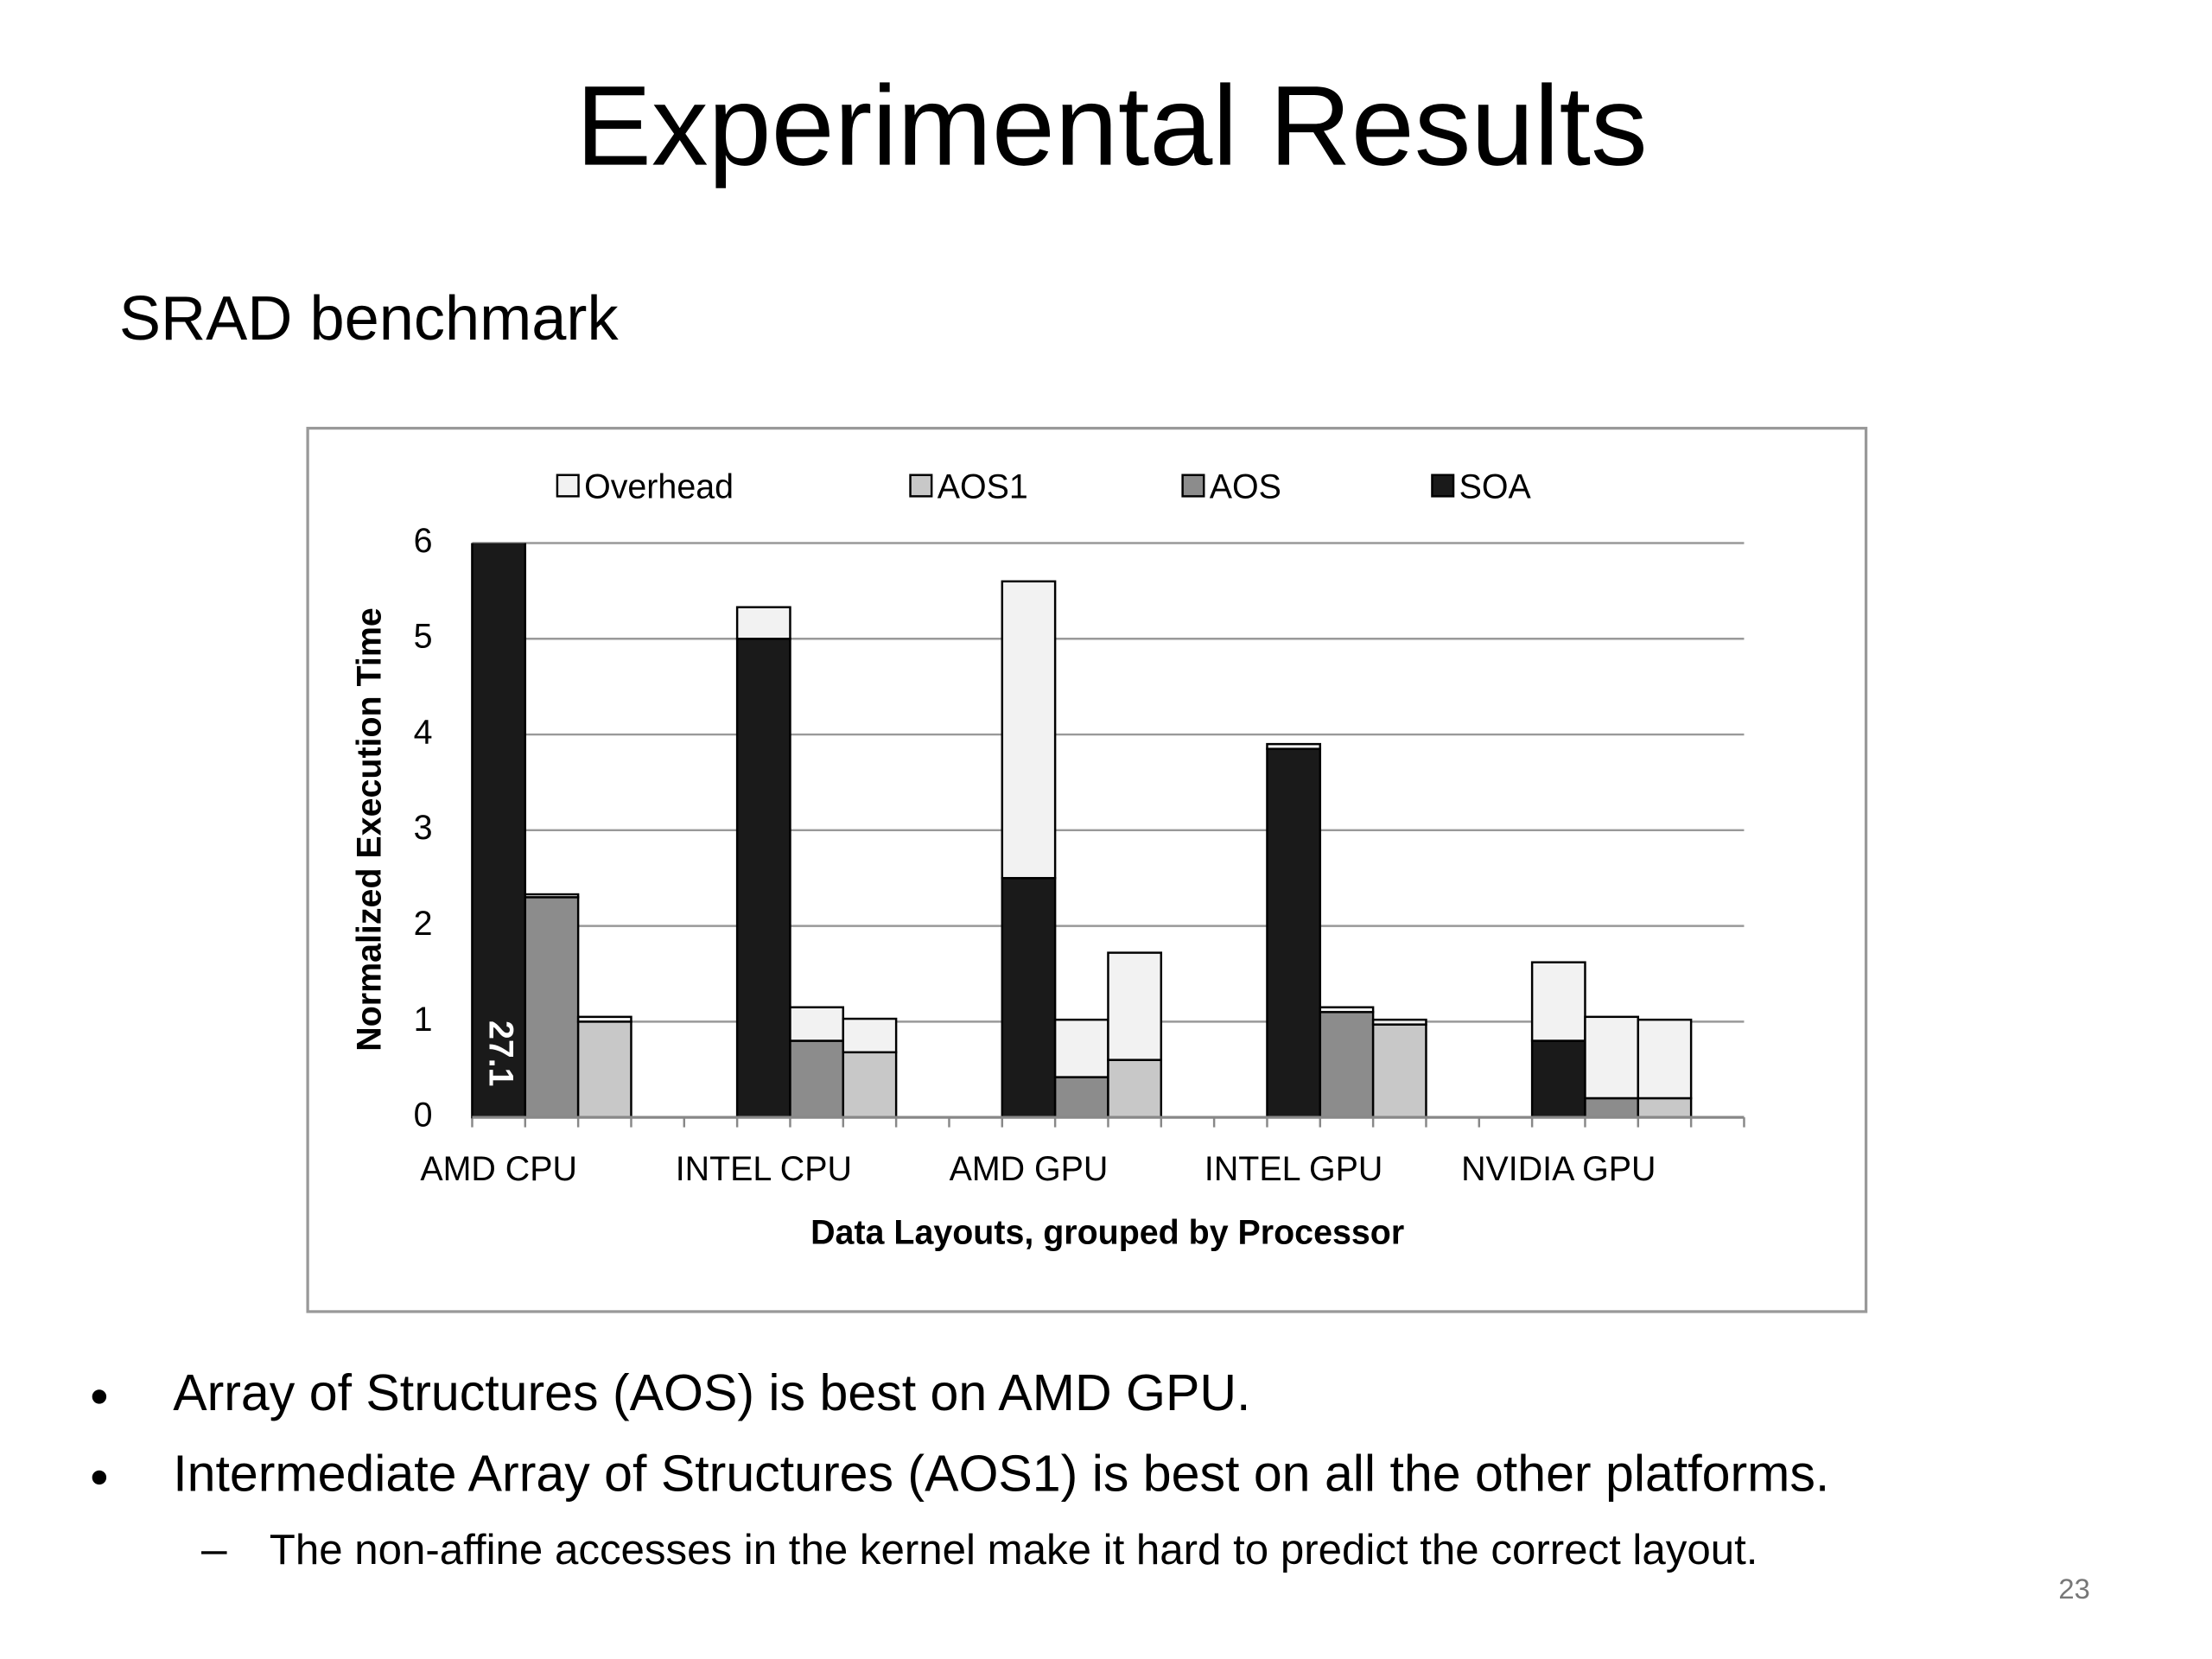 The image size is (2212, 1659). I want to click on x-tick-label: NVIDIA GPU, so click(1558, 1169).